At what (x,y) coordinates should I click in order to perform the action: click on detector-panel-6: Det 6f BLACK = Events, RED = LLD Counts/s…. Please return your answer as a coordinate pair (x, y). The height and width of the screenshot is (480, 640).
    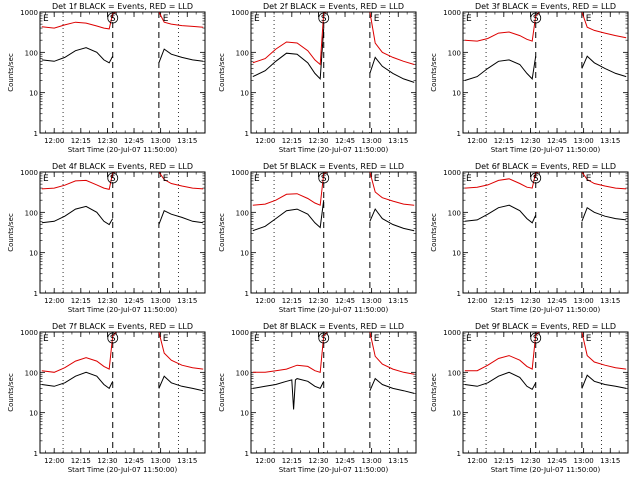
    Looking at the image, I should click on (529, 238).